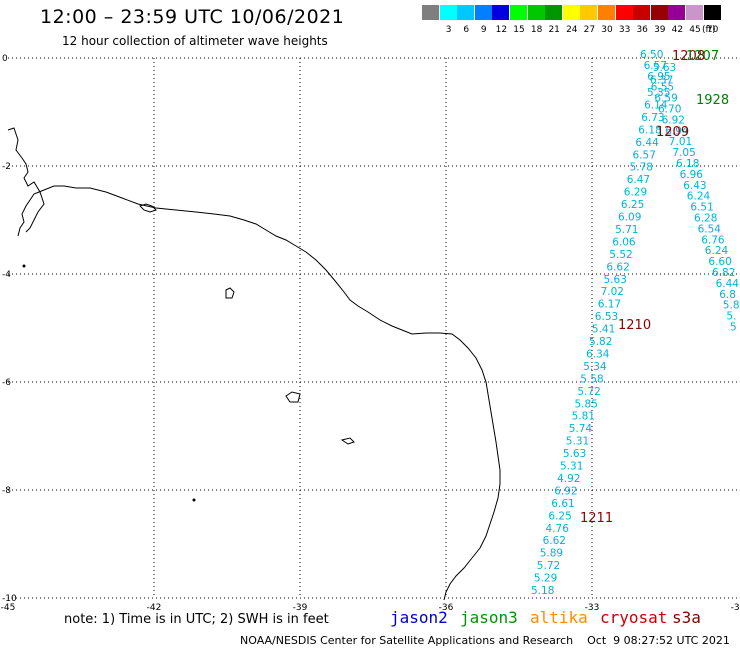 Image resolution: width=740 pixels, height=650 pixels. I want to click on swh-value: 6.09, so click(629, 218).